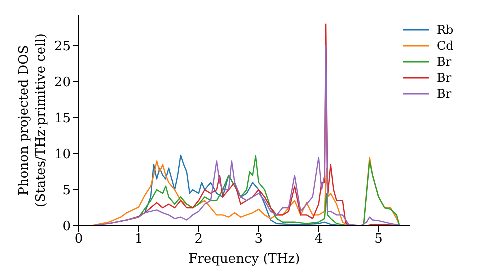 The height and width of the screenshot is (280, 500). What do you see at coordinates (66, 191) in the screenshot?
I see `y-tick-label: 5` at bounding box center [66, 191].